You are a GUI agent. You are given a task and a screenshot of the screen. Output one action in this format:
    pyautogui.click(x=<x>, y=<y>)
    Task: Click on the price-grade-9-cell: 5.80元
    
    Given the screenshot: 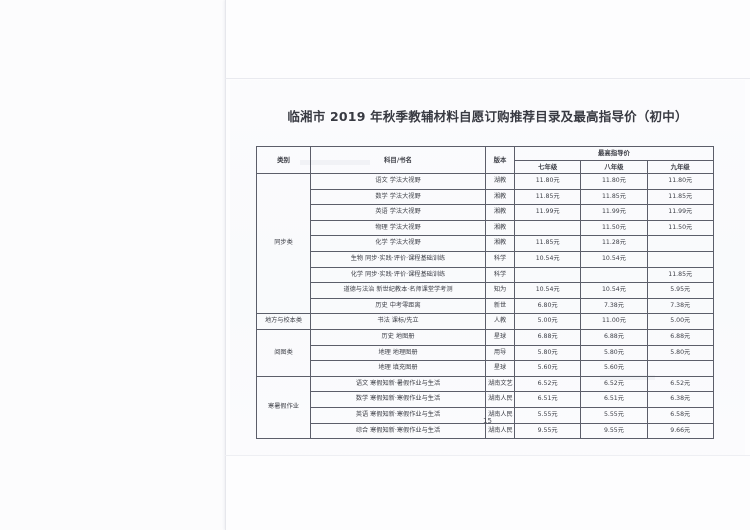 What is the action you would take?
    pyautogui.click(x=680, y=353)
    